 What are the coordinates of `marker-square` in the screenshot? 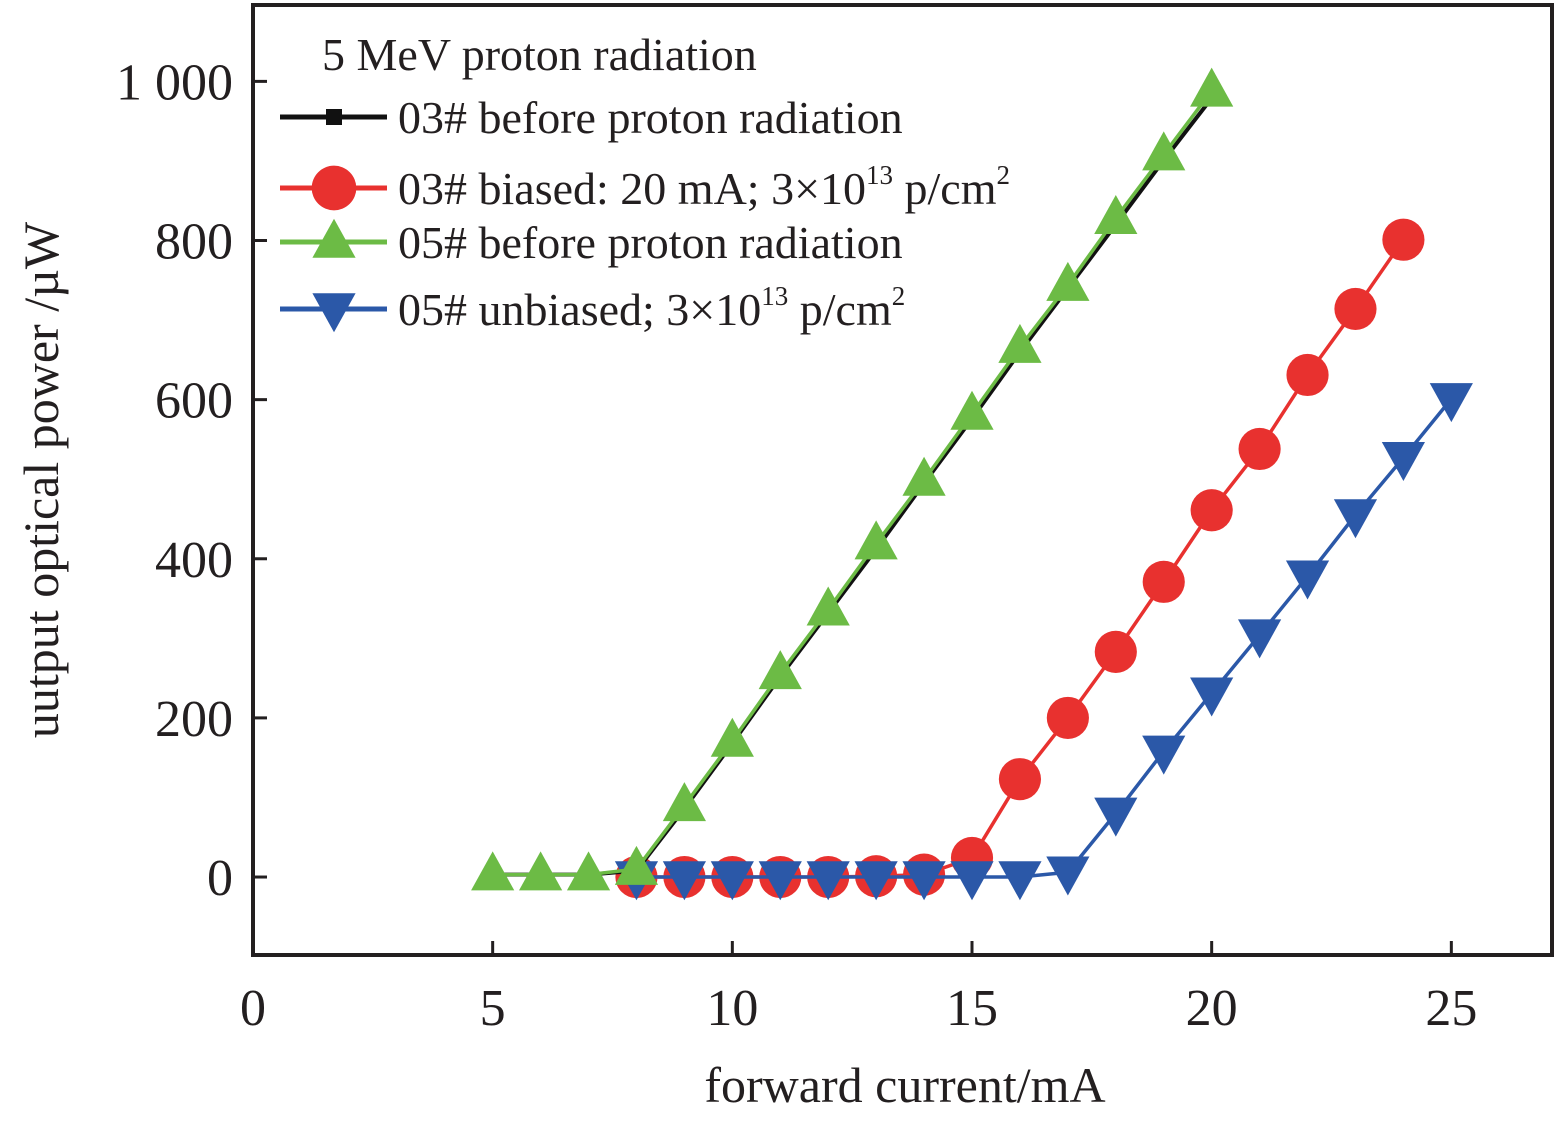 It's located at (334, 117).